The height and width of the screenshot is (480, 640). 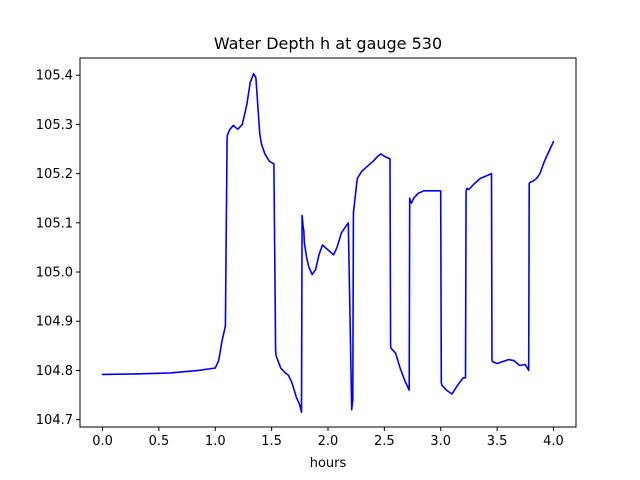 What do you see at coordinates (54, 223) in the screenshot?
I see `y-tick-label: 105.1` at bounding box center [54, 223].